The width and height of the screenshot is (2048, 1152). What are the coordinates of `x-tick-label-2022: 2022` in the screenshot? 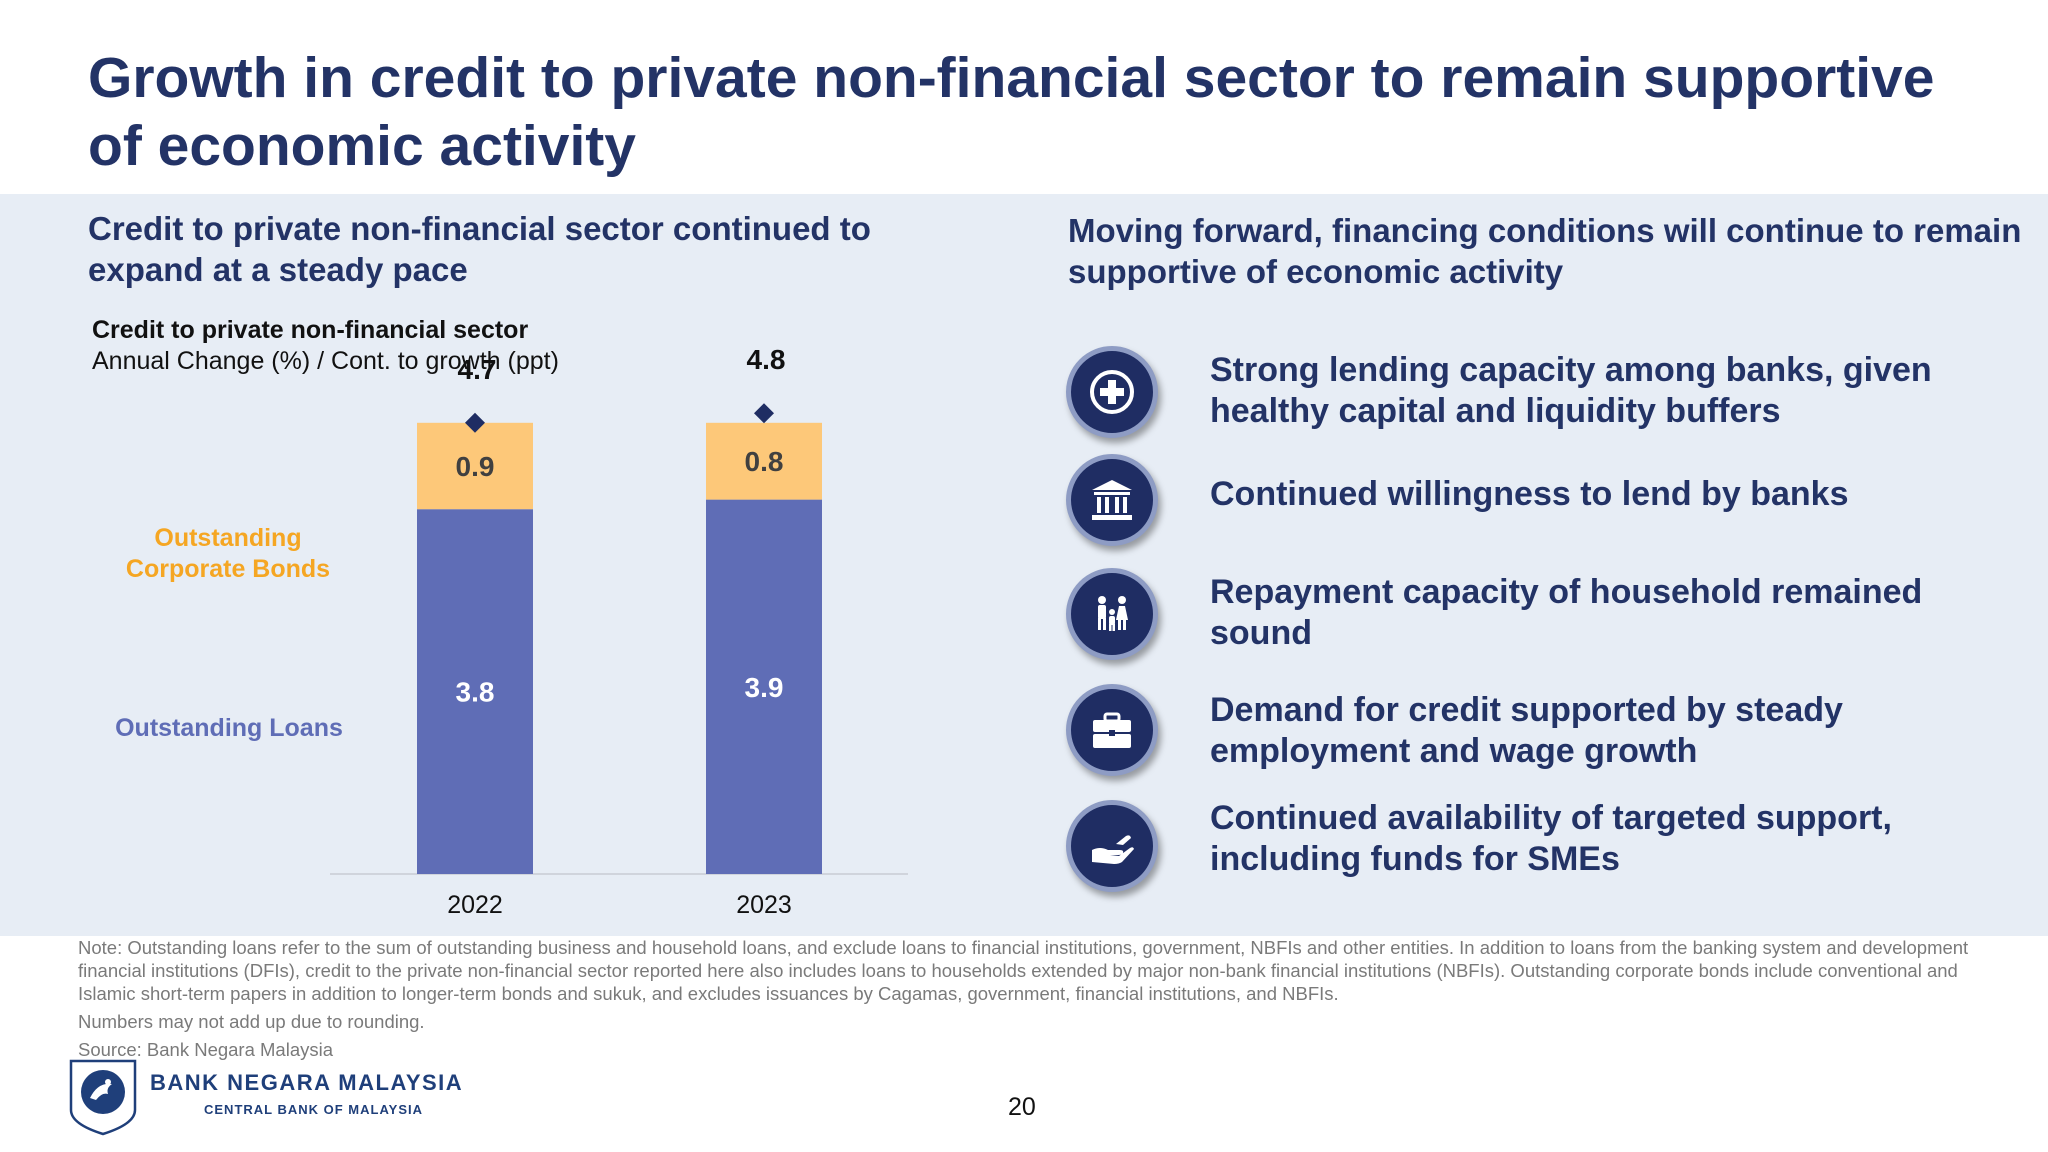 It's located at (475, 905).